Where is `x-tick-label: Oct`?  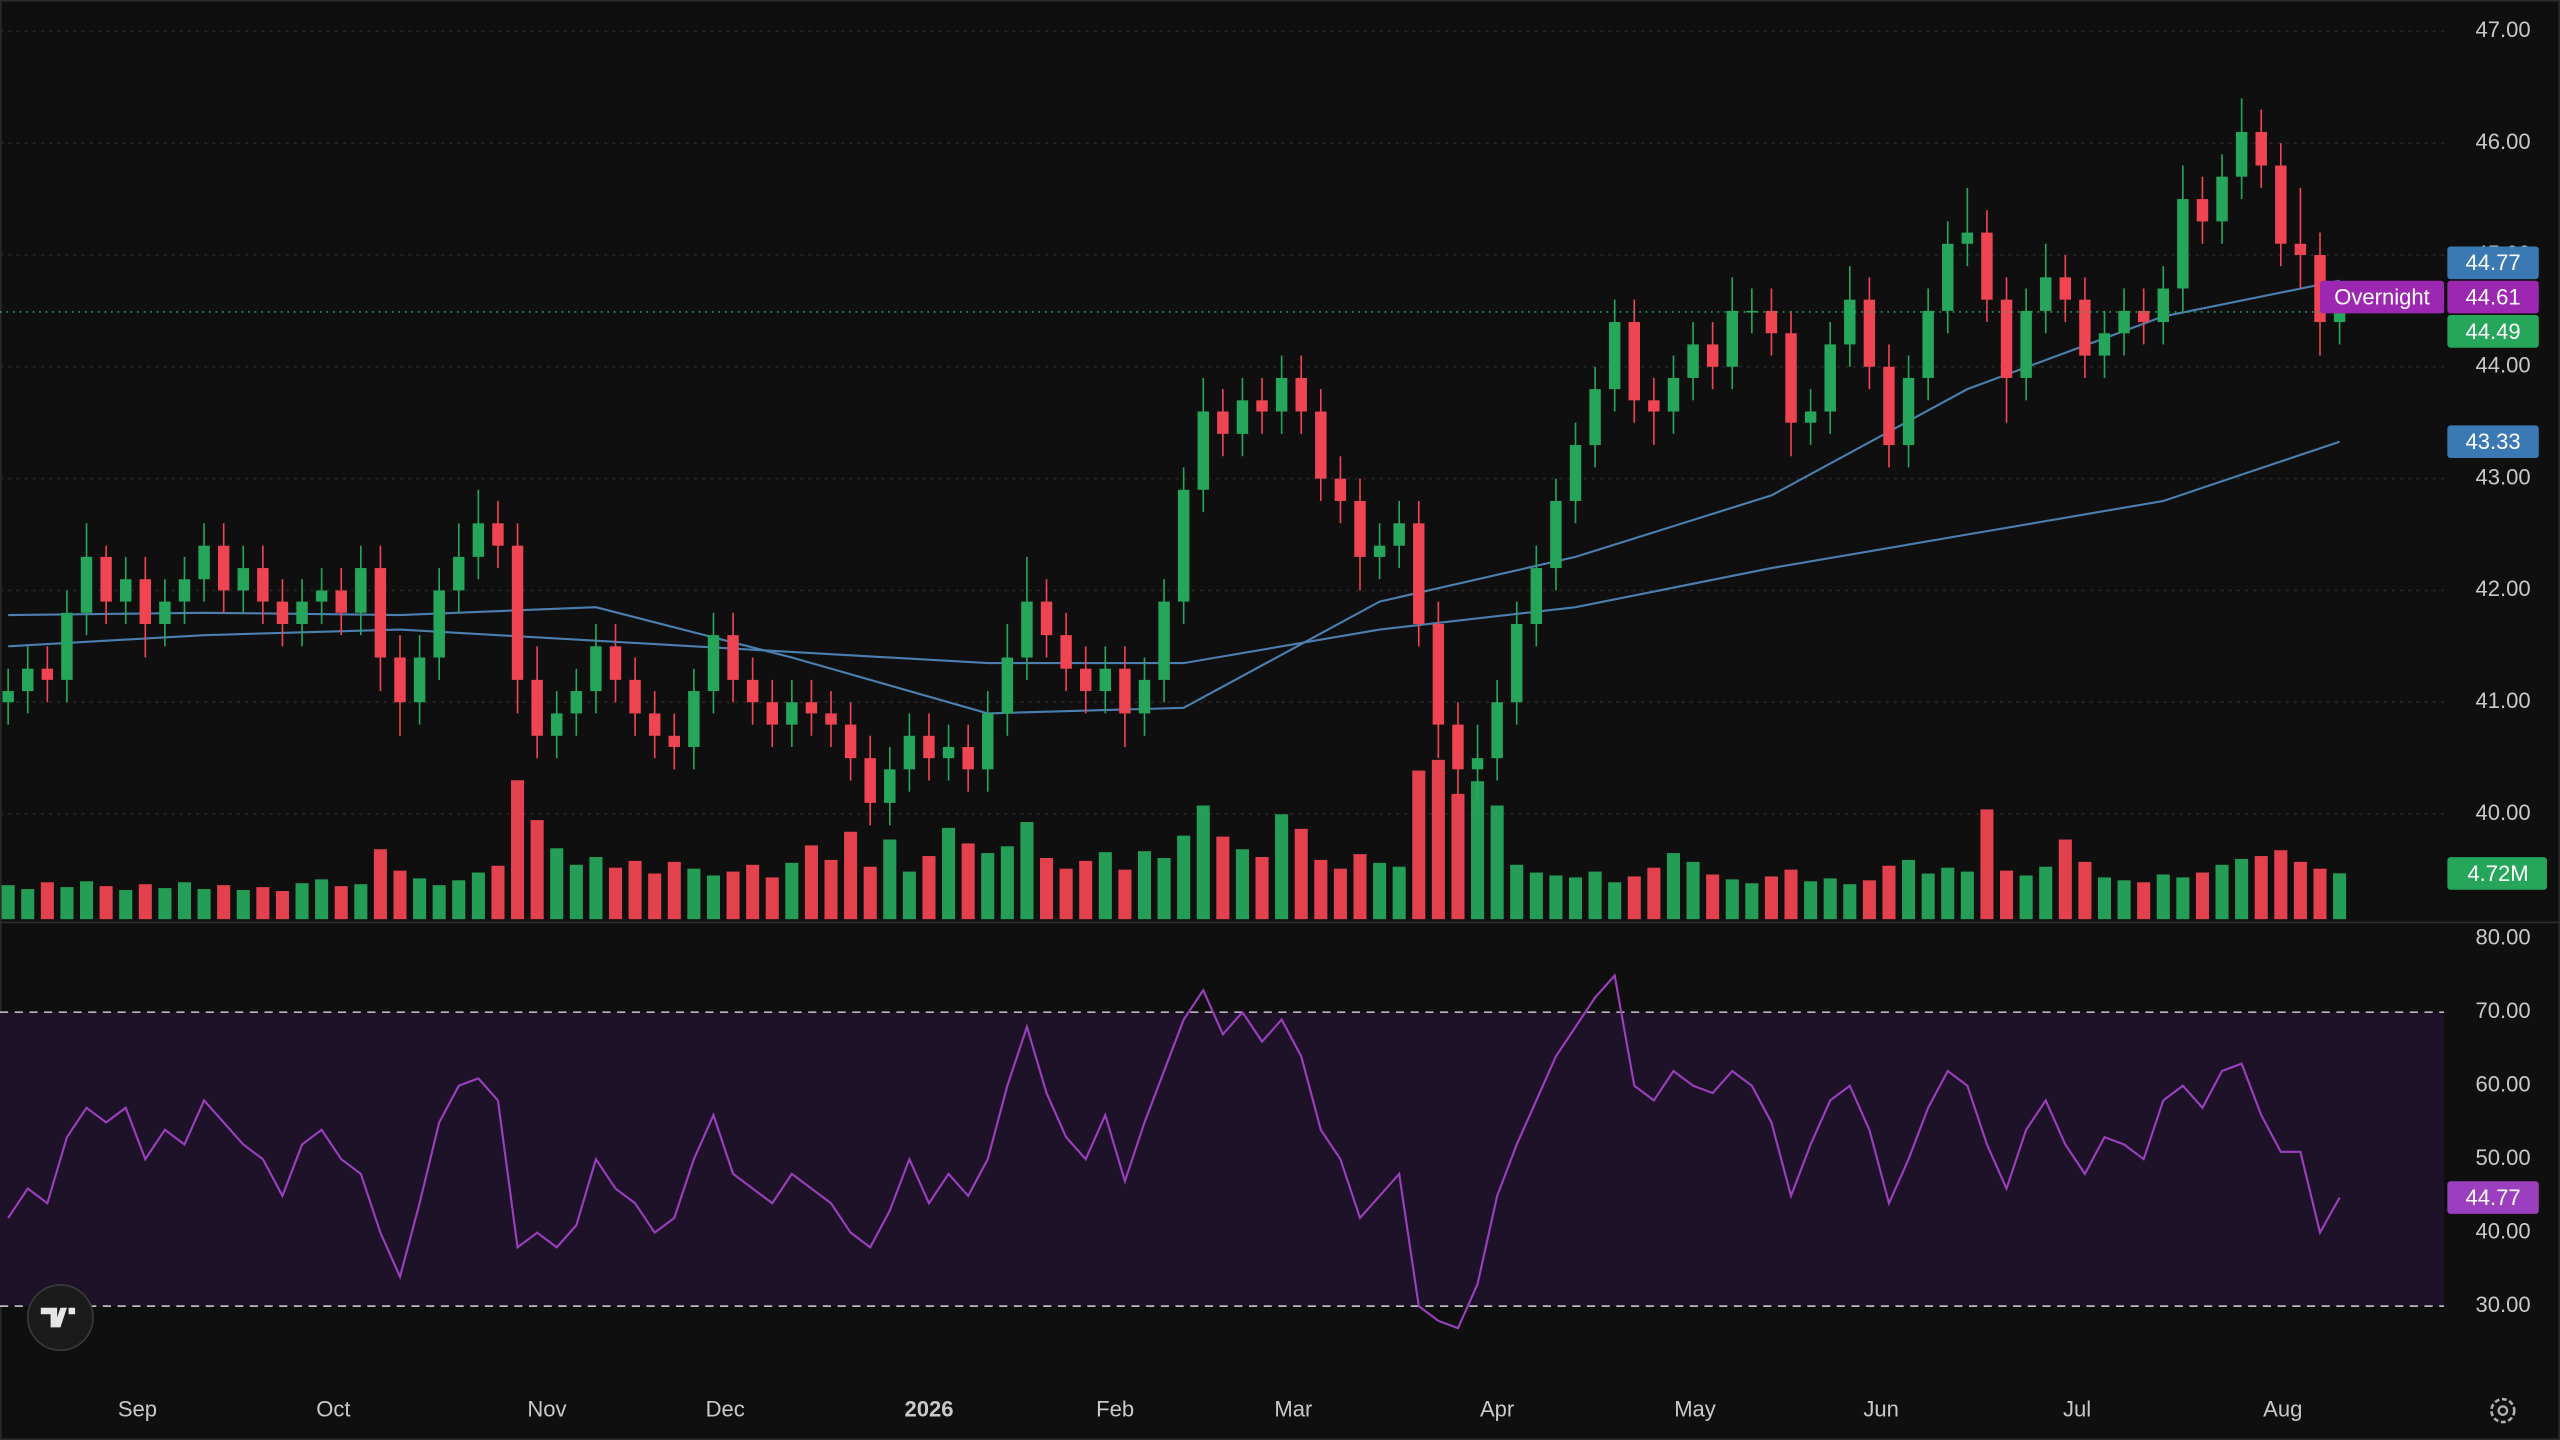
x-tick-label: Oct is located at coordinates (333, 1408).